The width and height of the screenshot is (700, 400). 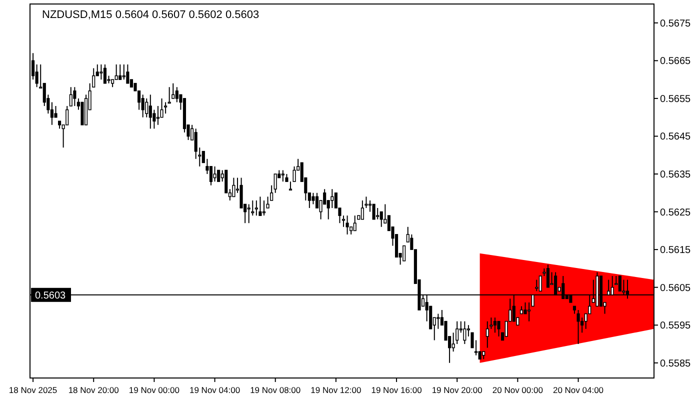 I want to click on y-tick-label: 0.5675, so click(x=676, y=24).